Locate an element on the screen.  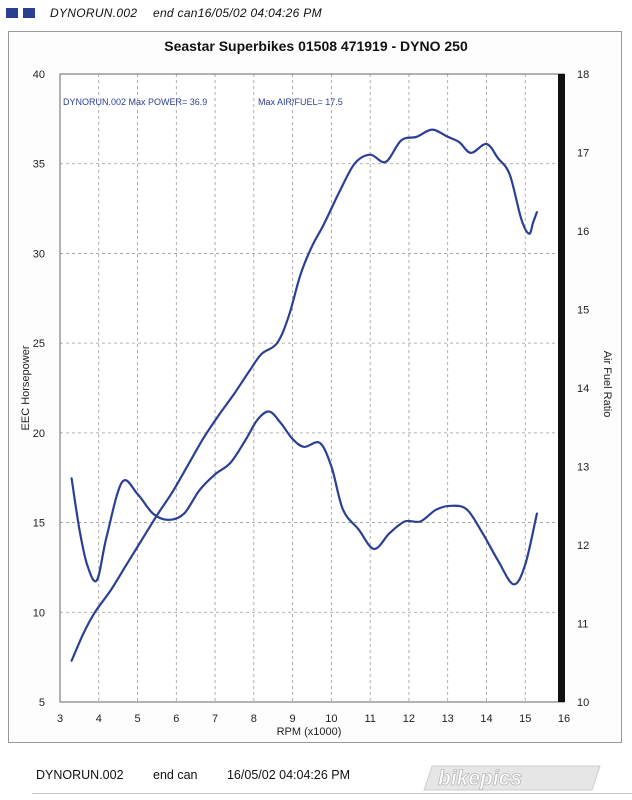
x-tick-label: 8 is located at coordinates (254, 719).